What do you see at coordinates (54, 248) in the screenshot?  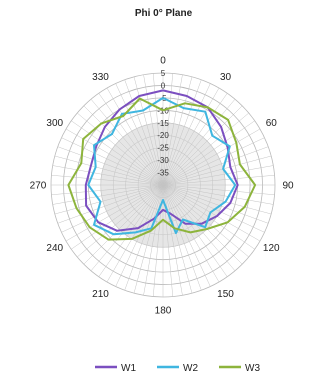 I see `angle-tick-label: 240` at bounding box center [54, 248].